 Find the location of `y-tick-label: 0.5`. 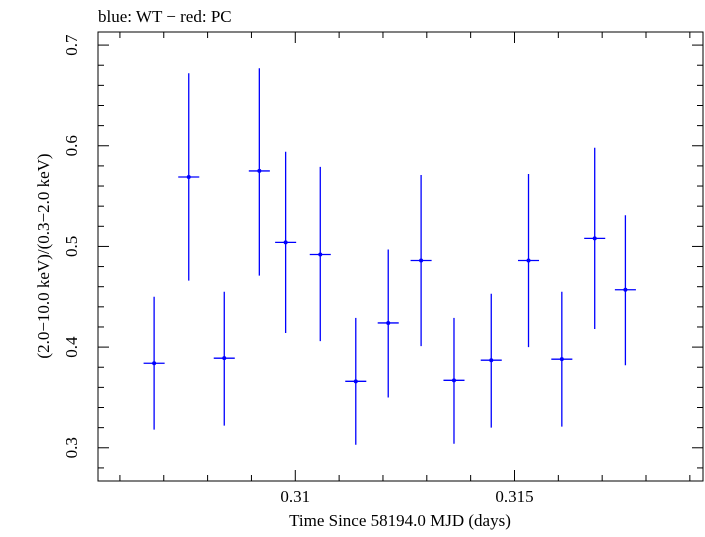

y-tick-label: 0.5 is located at coordinates (71, 246).